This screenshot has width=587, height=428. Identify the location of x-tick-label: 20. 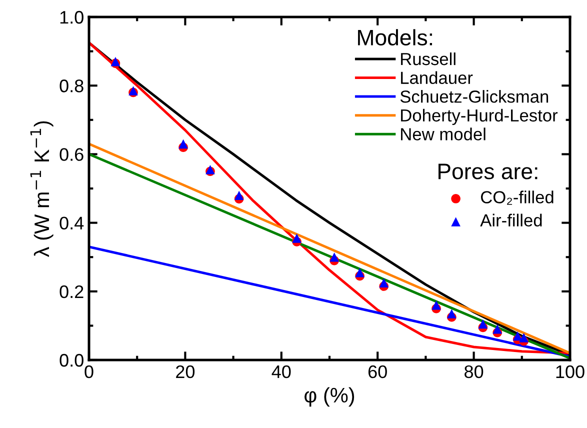
(185, 371).